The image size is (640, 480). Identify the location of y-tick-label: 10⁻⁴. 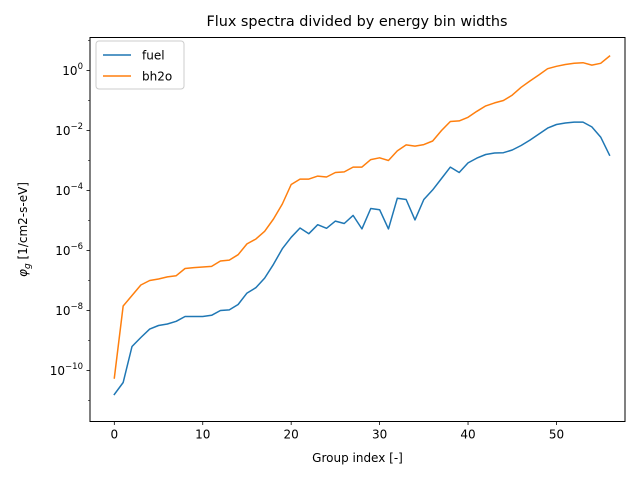
(69, 190).